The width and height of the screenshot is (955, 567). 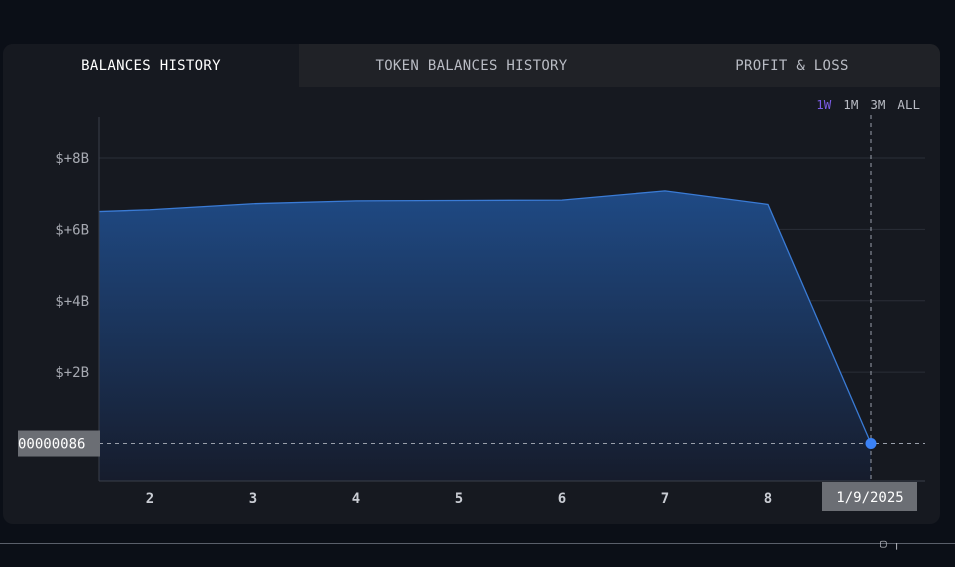 I want to click on resize-icon: ▢ ╷, so click(x=890, y=543).